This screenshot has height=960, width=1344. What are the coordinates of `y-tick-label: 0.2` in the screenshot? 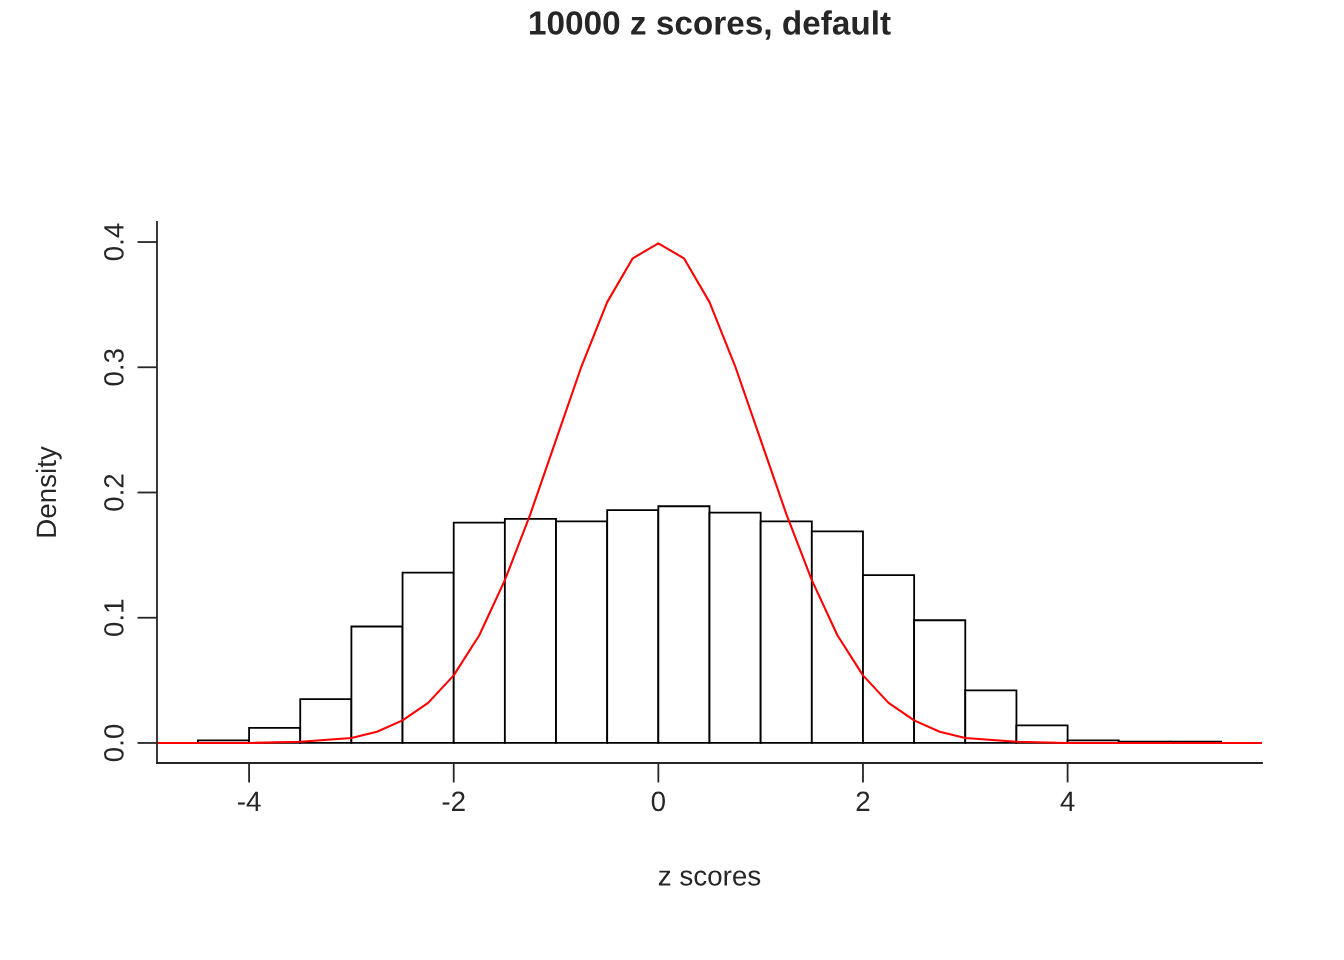 It's located at (114, 492).